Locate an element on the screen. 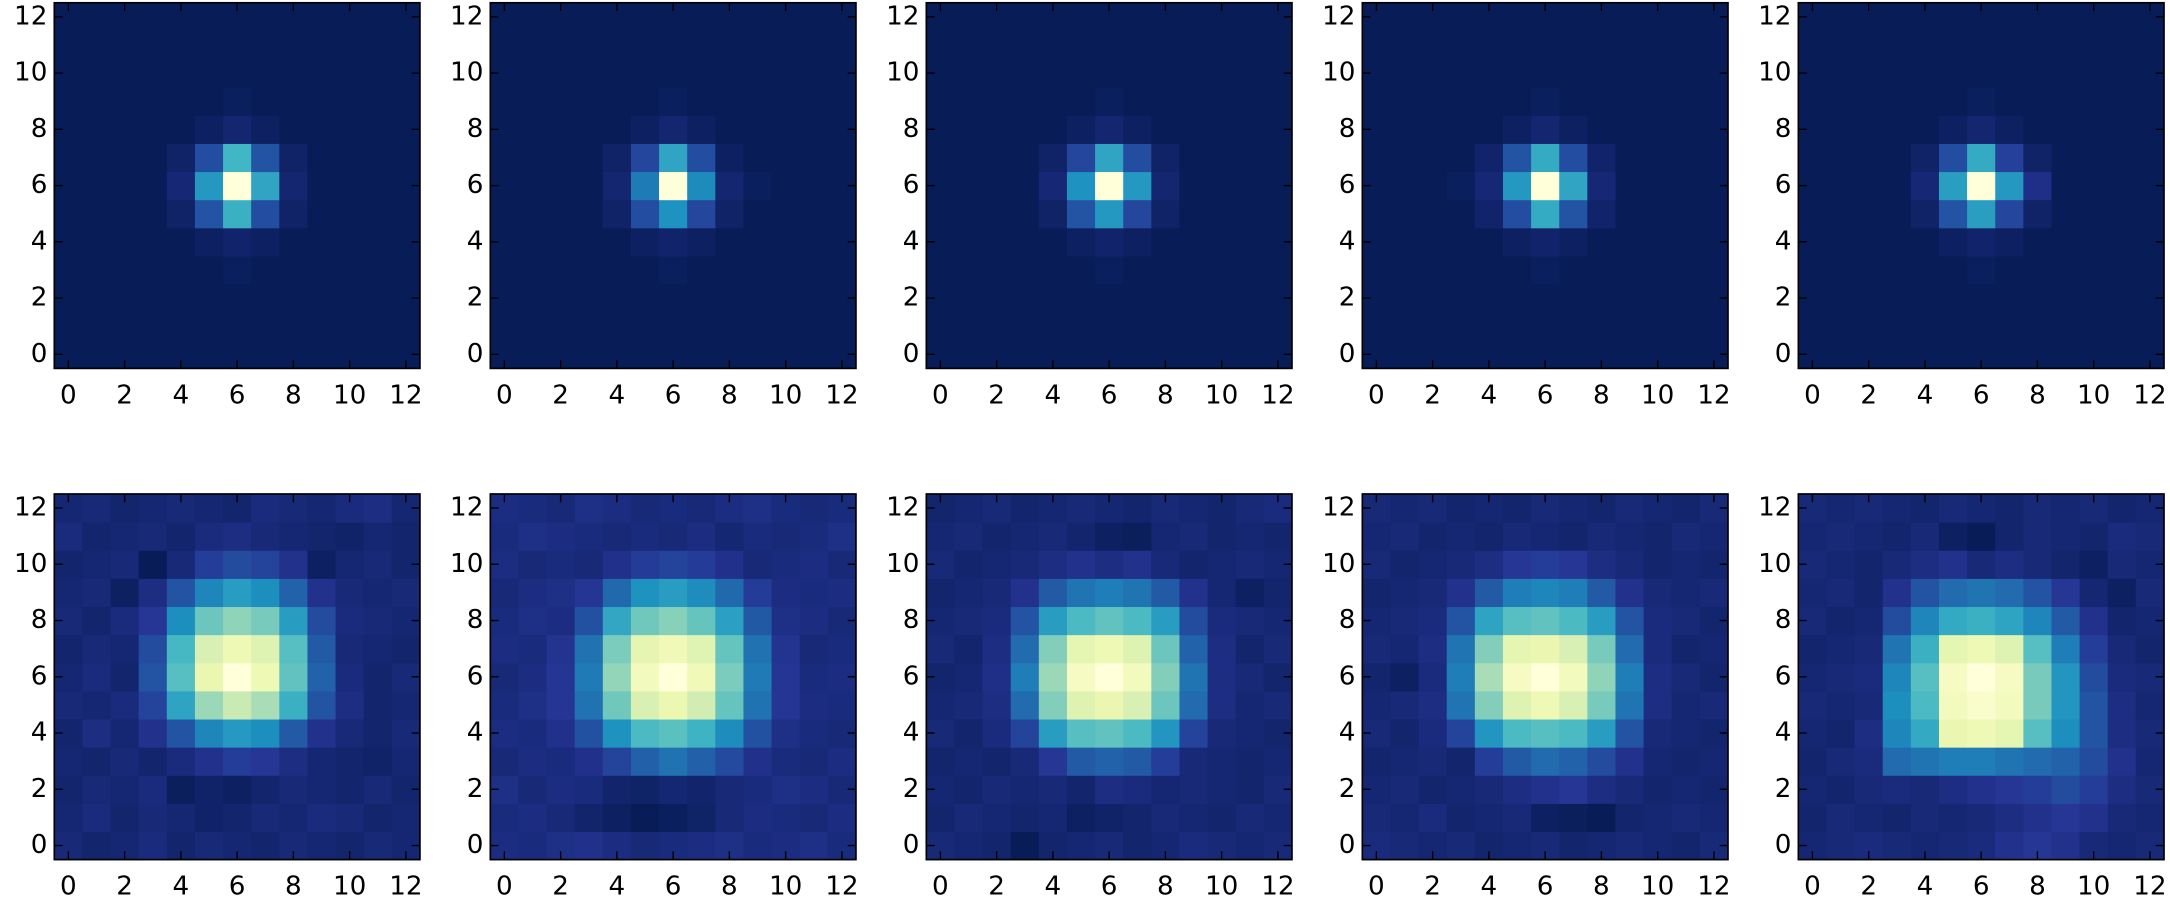 Image resolution: width=2170 pixels, height=901 pixels. y-tick-label: 0 is located at coordinates (1783, 354).